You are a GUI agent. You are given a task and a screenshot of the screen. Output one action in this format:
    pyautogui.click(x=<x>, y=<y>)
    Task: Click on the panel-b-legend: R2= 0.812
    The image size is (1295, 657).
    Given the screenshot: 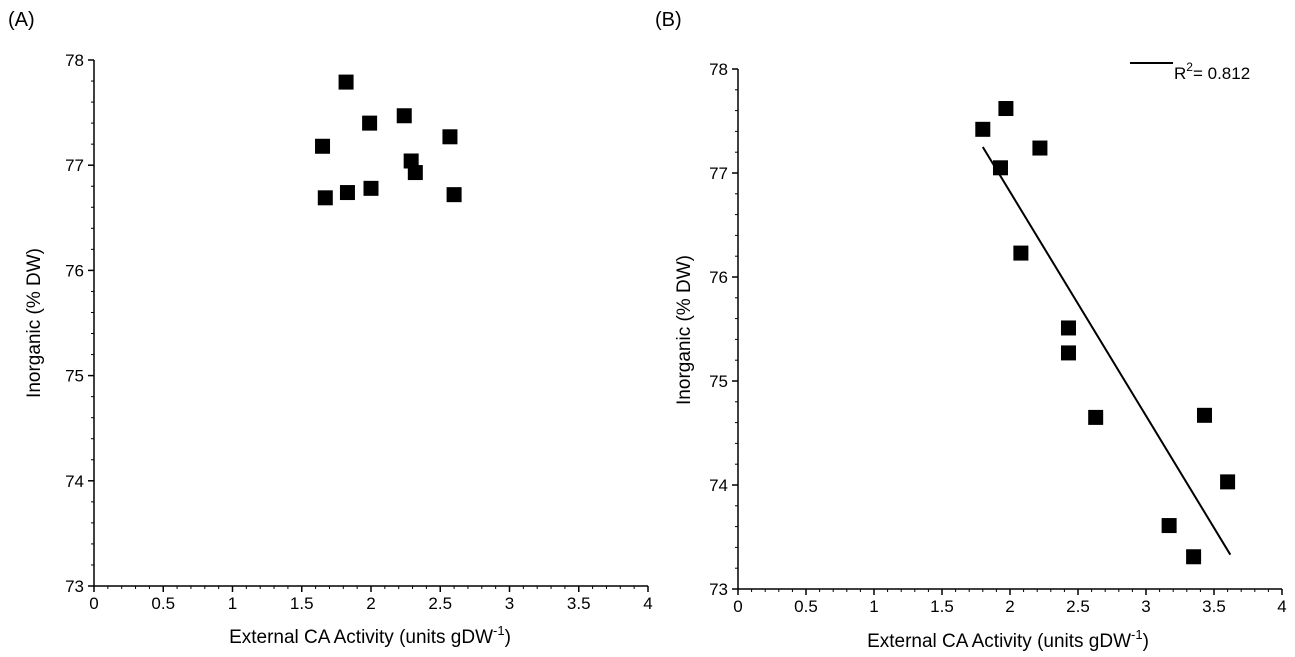 What is the action you would take?
    pyautogui.click(x=1190, y=71)
    